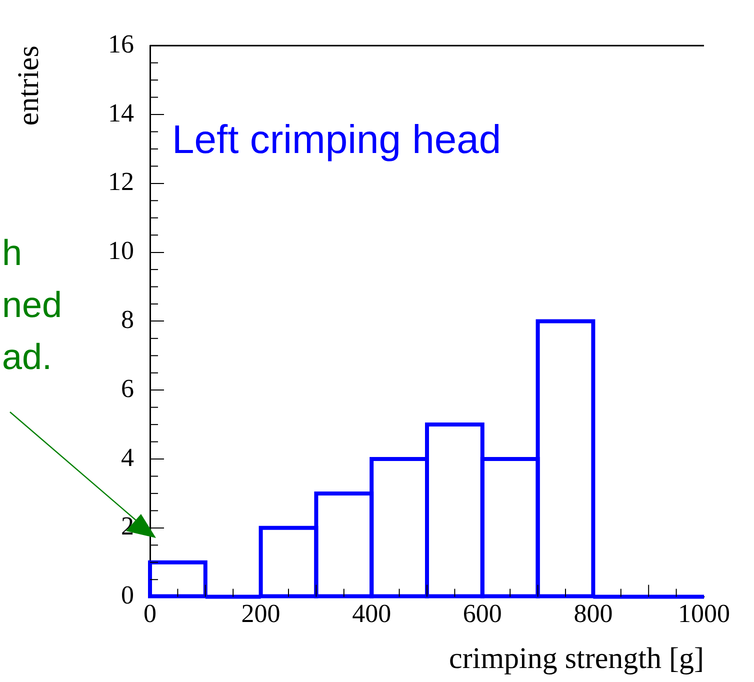 The width and height of the screenshot is (754, 682). I want to click on x-tick-label: 600, so click(482, 613).